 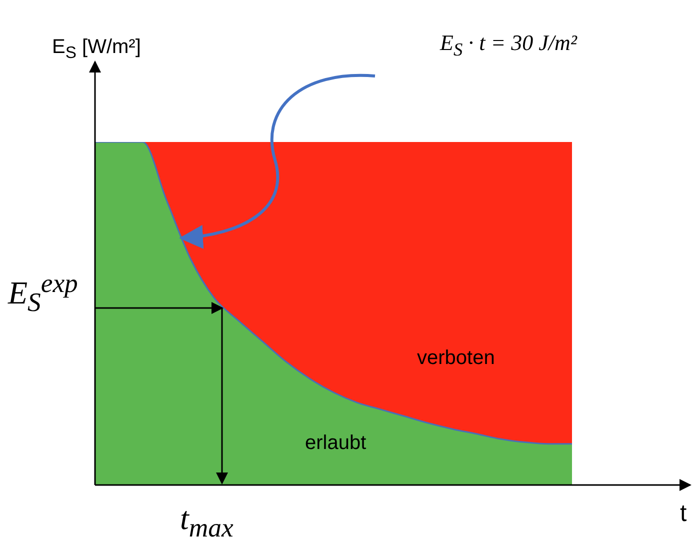 I want to click on text: t$_{max}$, so click(x=207, y=522).